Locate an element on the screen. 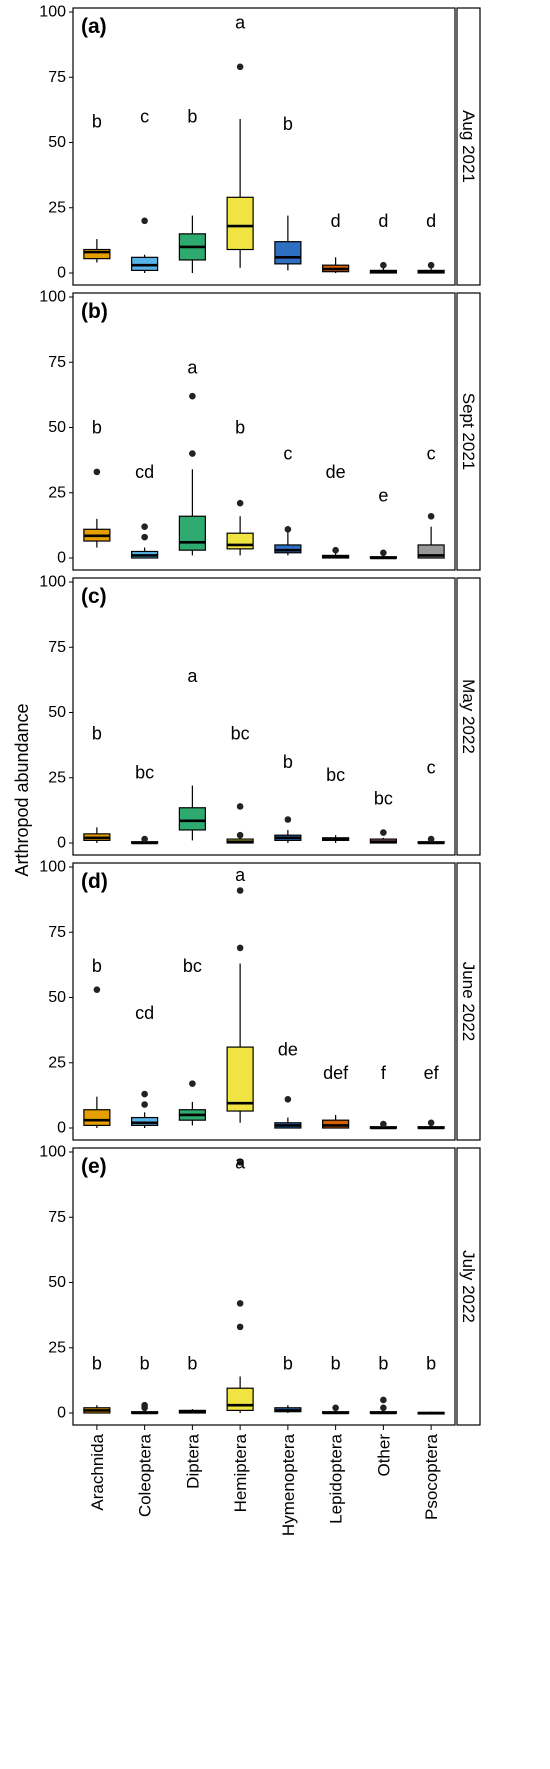 Image resolution: width=550 pixels, height=1769 pixels. panel-may-2022: May 2022 0 25 50 75 100 (c) b bc a bc b bc bc c is located at coordinates (260, 715).